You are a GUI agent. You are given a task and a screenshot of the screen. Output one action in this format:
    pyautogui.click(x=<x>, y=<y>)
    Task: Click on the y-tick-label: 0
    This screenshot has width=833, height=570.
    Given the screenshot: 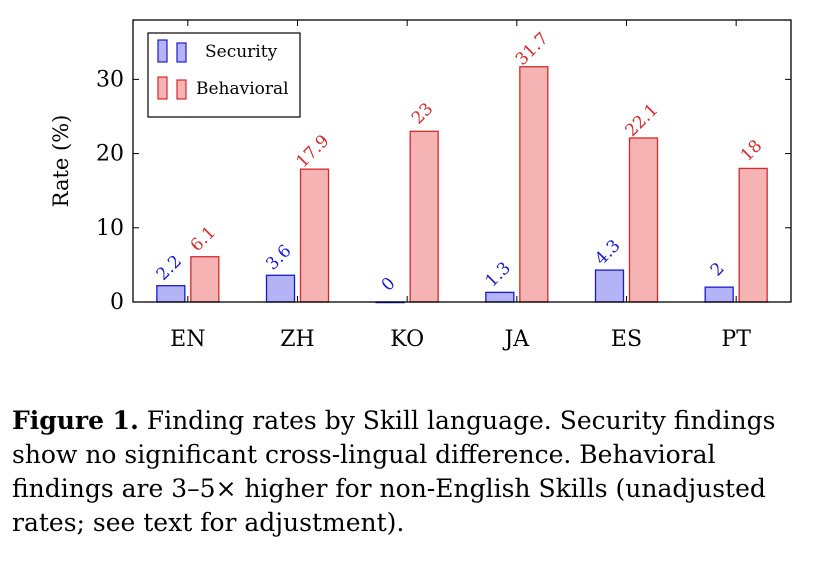 What is the action you would take?
    pyautogui.click(x=117, y=302)
    